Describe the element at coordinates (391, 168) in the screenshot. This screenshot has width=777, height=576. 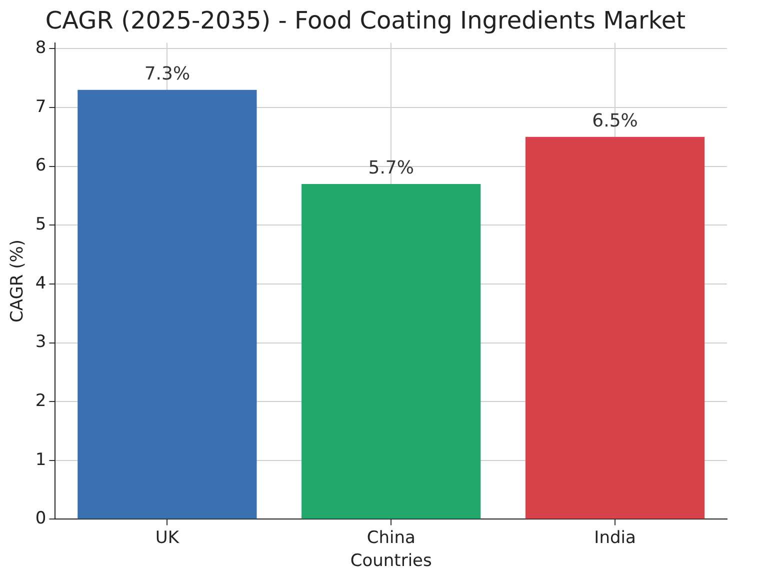
I see `data-label: 5.7%` at that location.